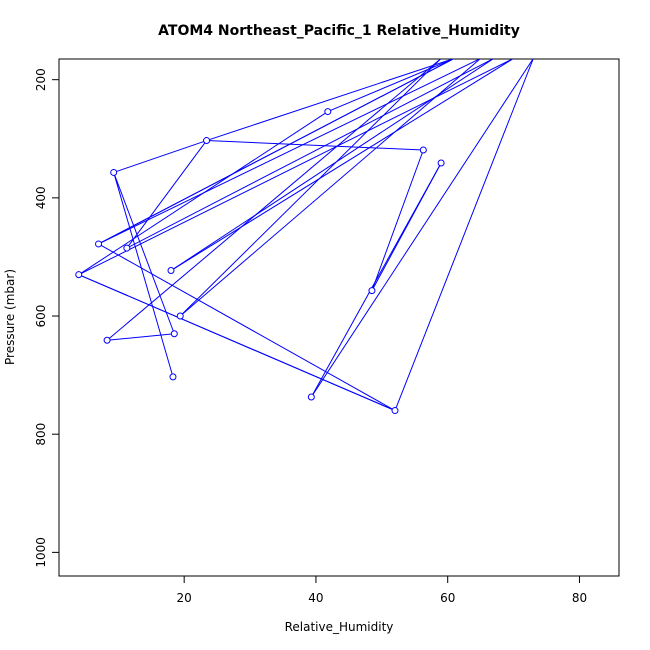  Describe the element at coordinates (10, 317) in the screenshot. I see `y-axis-label: Pressure (mbar)` at that location.